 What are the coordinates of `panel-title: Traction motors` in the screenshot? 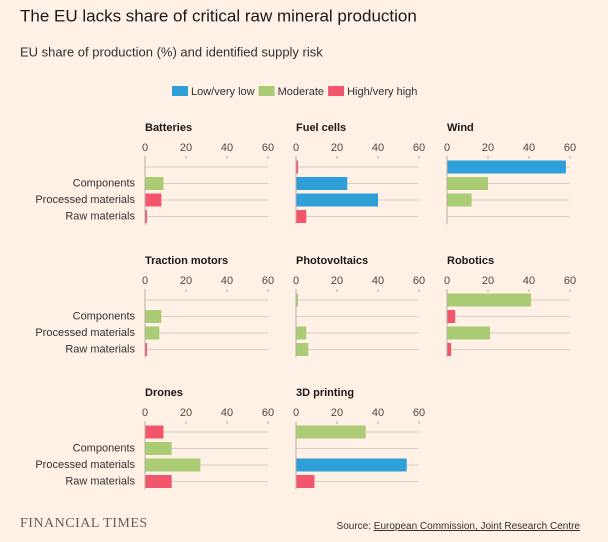 It's located at (186, 261).